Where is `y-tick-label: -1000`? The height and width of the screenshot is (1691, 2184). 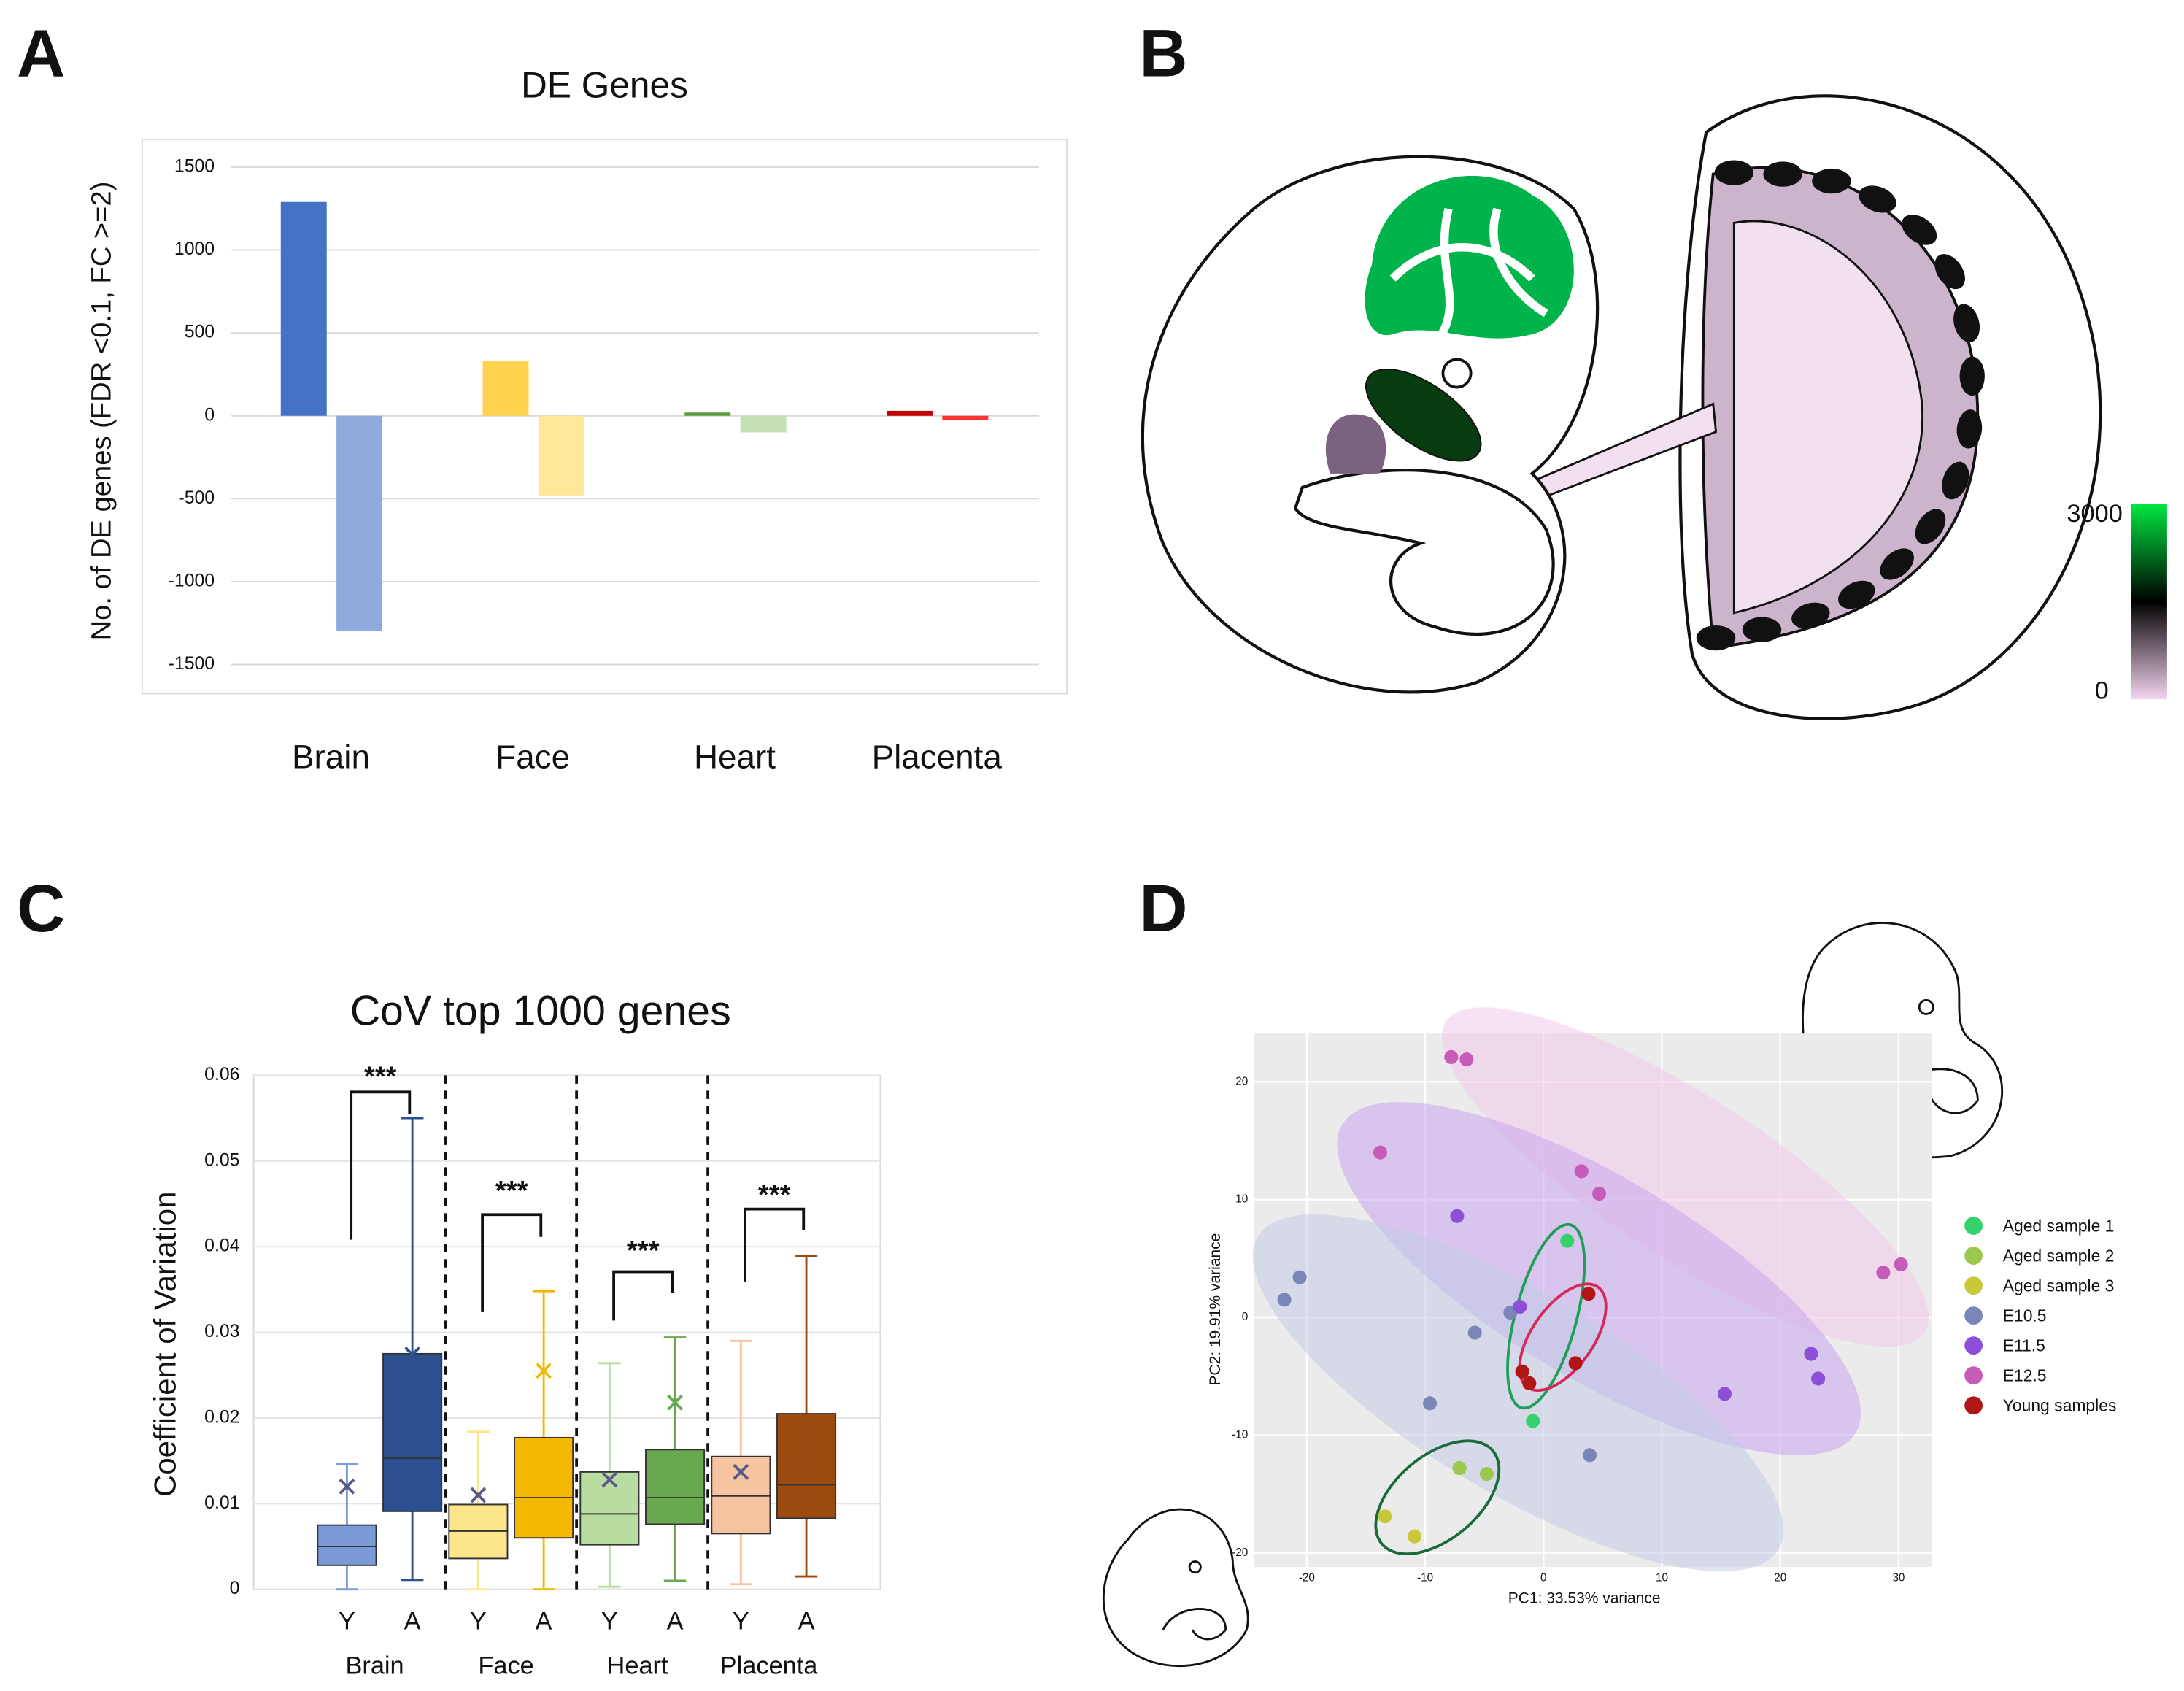
y-tick-label: -1000 is located at coordinates (192, 580).